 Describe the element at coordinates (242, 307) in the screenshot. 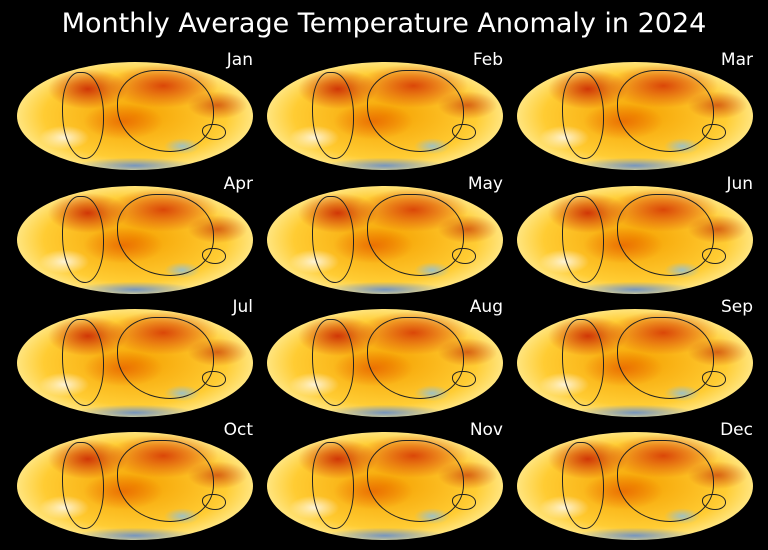

I see `month-label: Jul` at that location.